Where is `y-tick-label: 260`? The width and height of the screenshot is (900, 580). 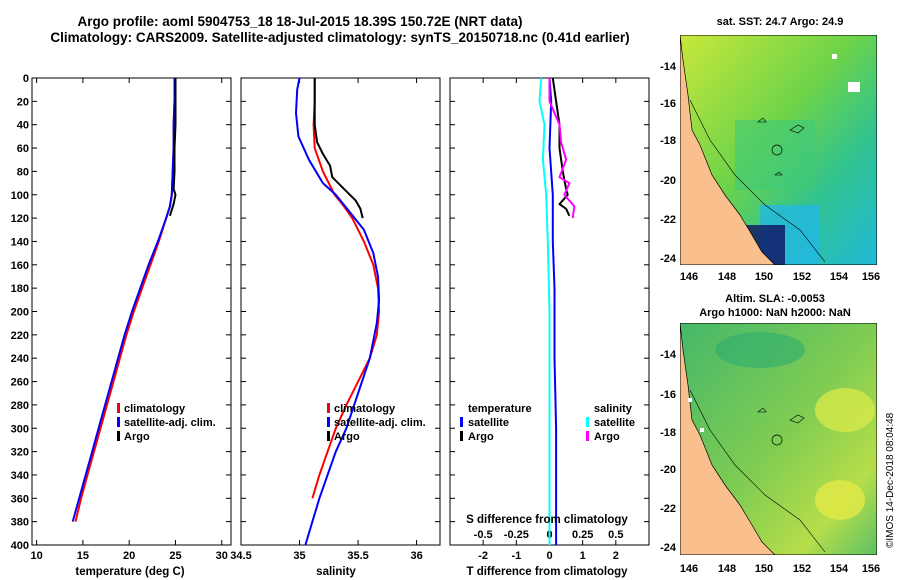
y-tick-label: 260 is located at coordinates (20, 383).